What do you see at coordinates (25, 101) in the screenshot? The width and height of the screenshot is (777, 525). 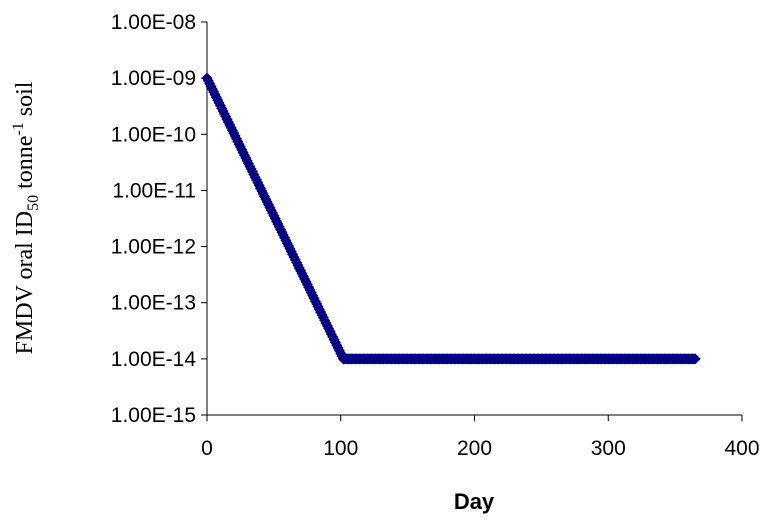 I see `y-axis-label-end: soil` at bounding box center [25, 101].